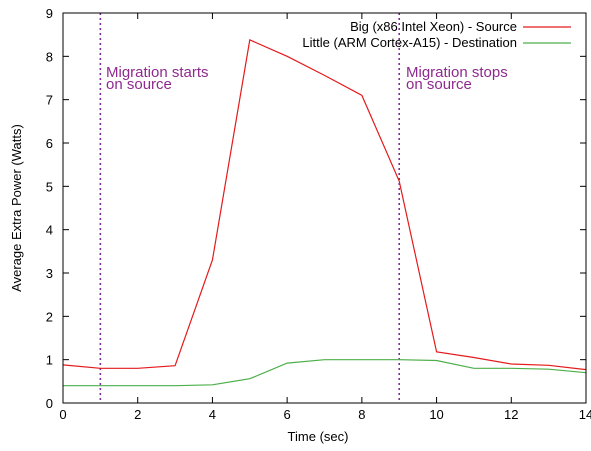 This screenshot has height=451, width=591. What do you see at coordinates (433, 26) in the screenshot?
I see `legend-label-big: Big (x86 Intel Xeon) - Source` at bounding box center [433, 26].